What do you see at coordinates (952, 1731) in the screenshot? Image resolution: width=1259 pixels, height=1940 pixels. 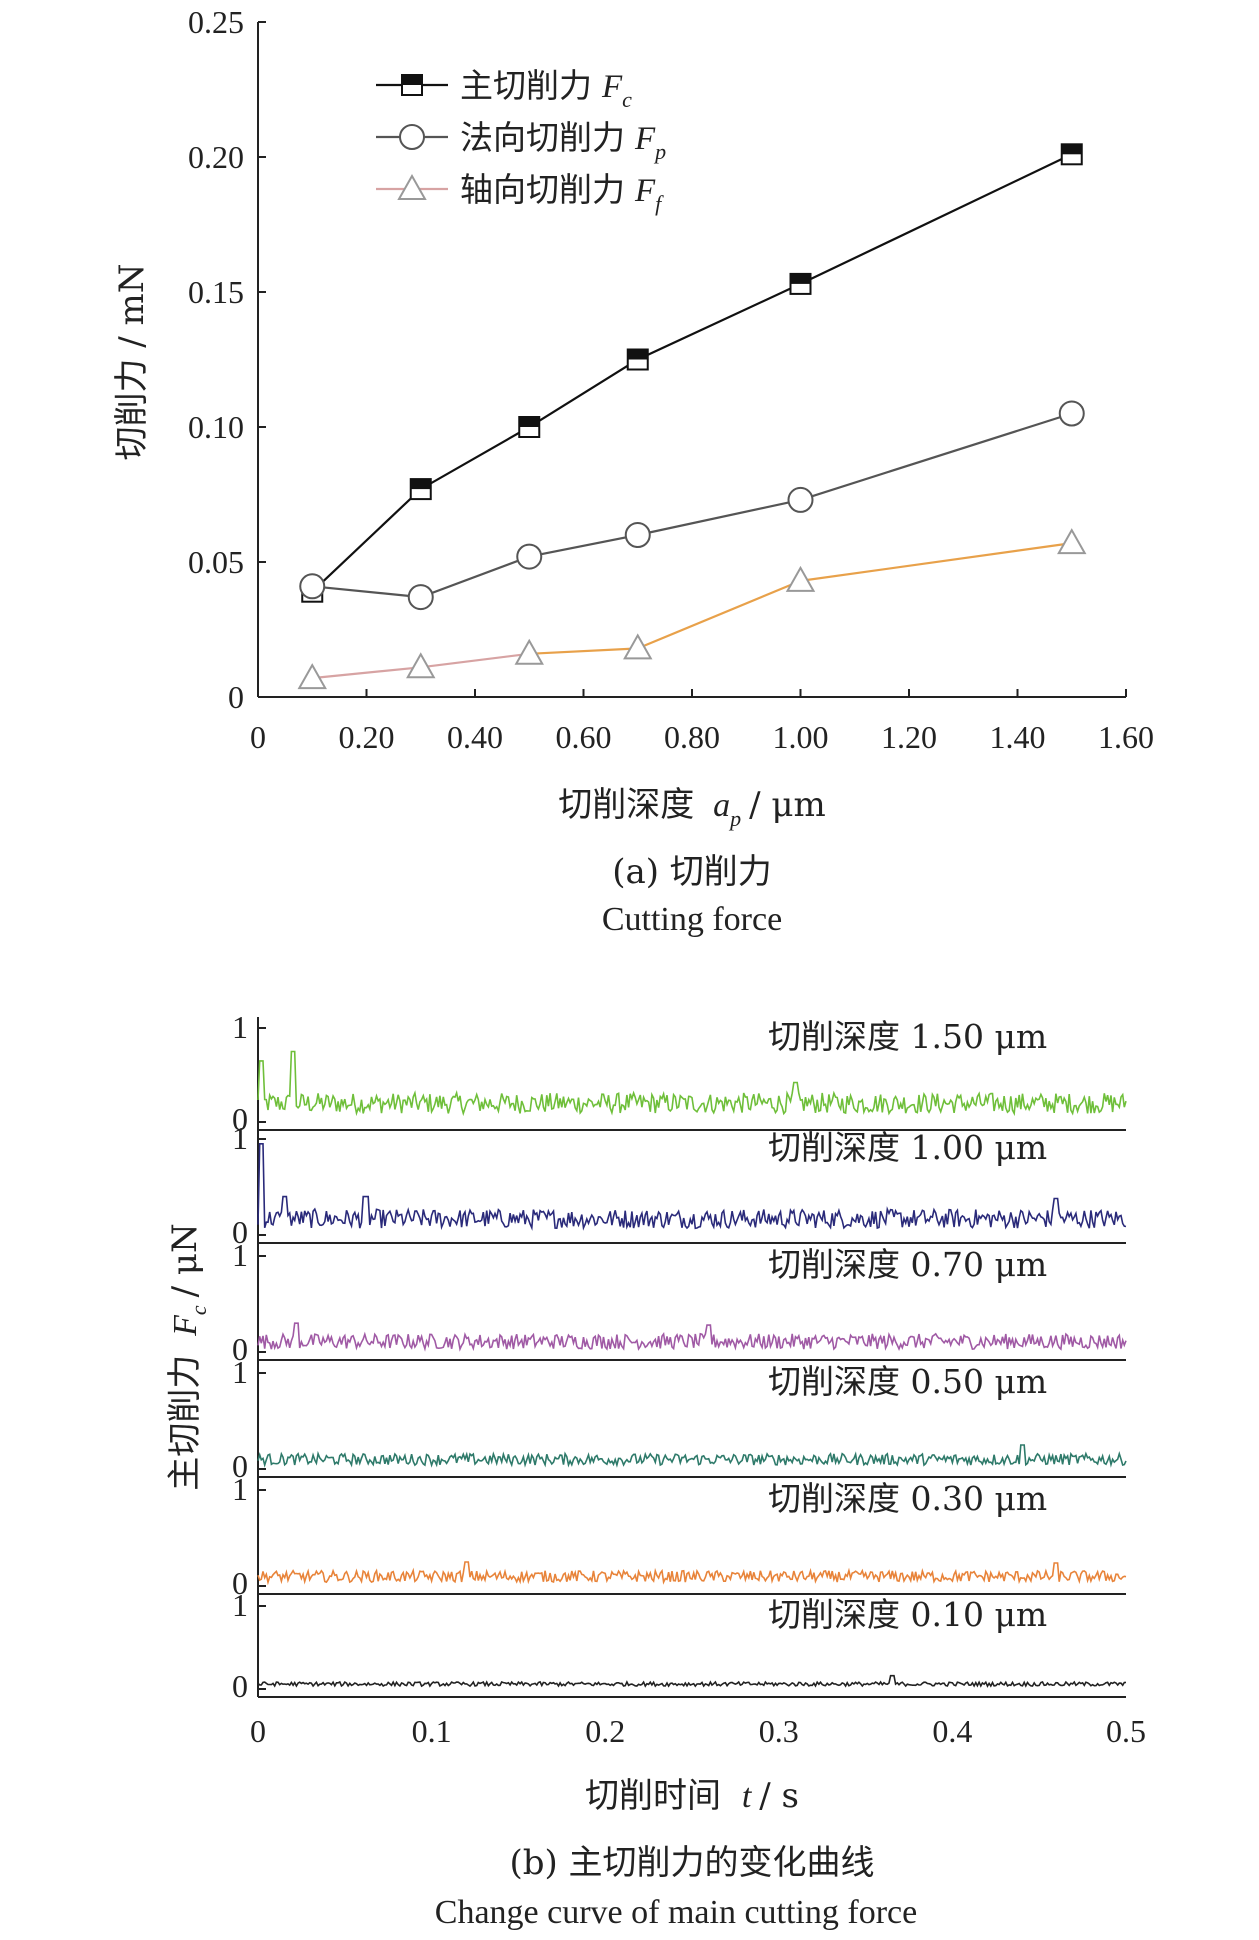 I see `chart-b-x-tick-label: 0.4` at bounding box center [952, 1731].